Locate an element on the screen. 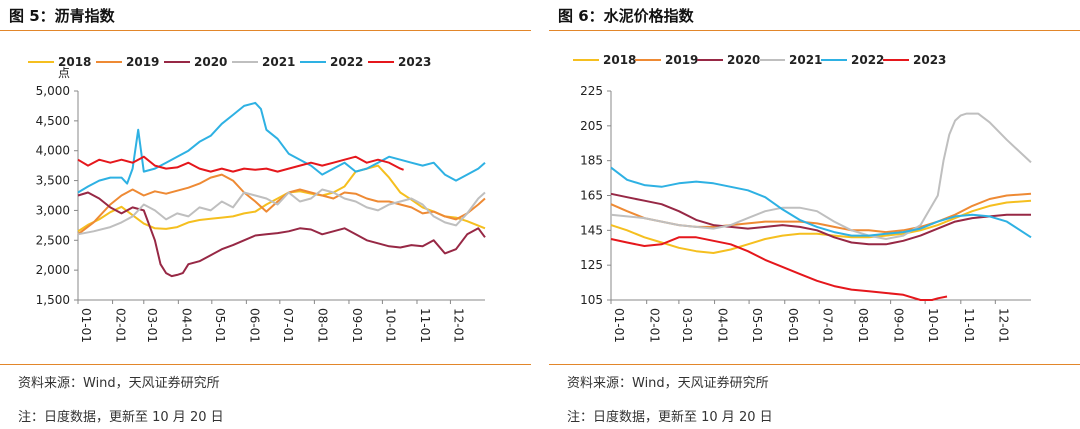 The image size is (1080, 429). series-line-2019 is located at coordinates (281, 204).